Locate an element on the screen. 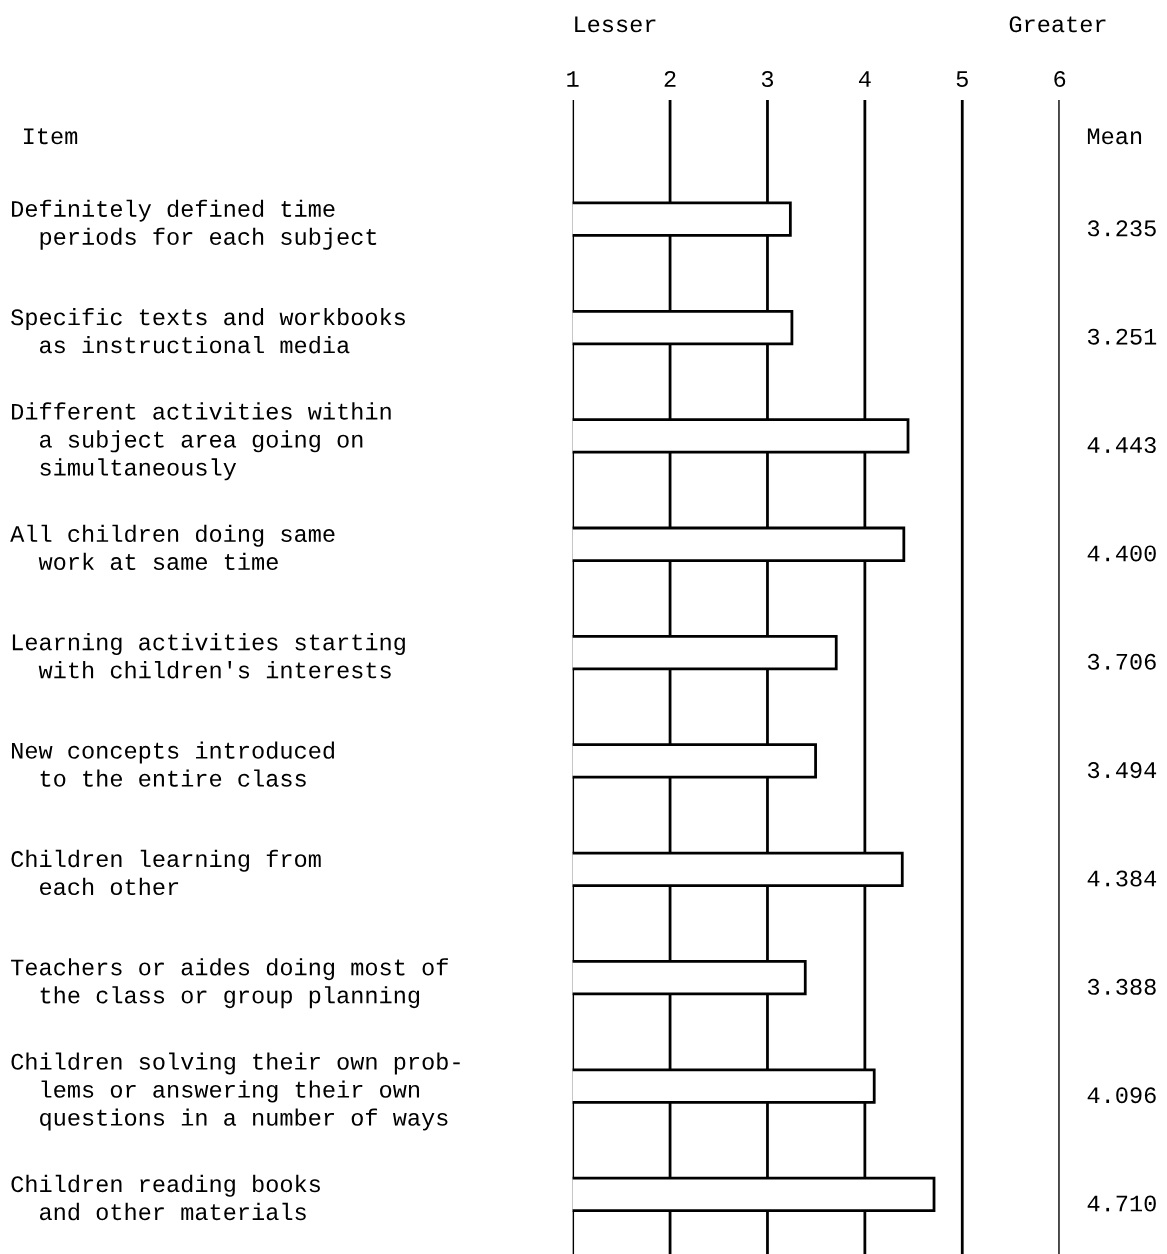 The image size is (1167, 1254). y-tick-label: All children doing same work at same time is located at coordinates (172, 547).